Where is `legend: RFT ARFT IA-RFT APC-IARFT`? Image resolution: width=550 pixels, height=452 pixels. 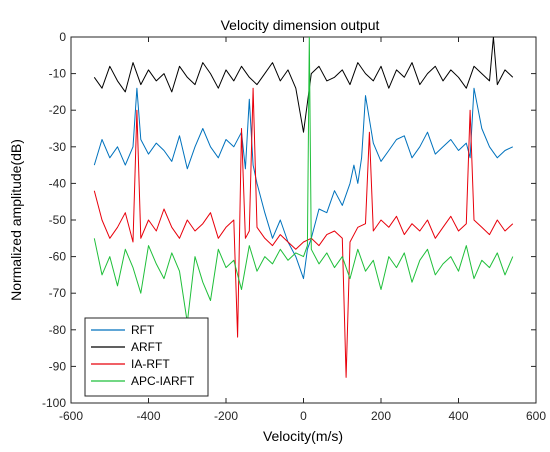 legend: RFT ARFT IA-RFT APC-IARFT is located at coordinates (146, 357).